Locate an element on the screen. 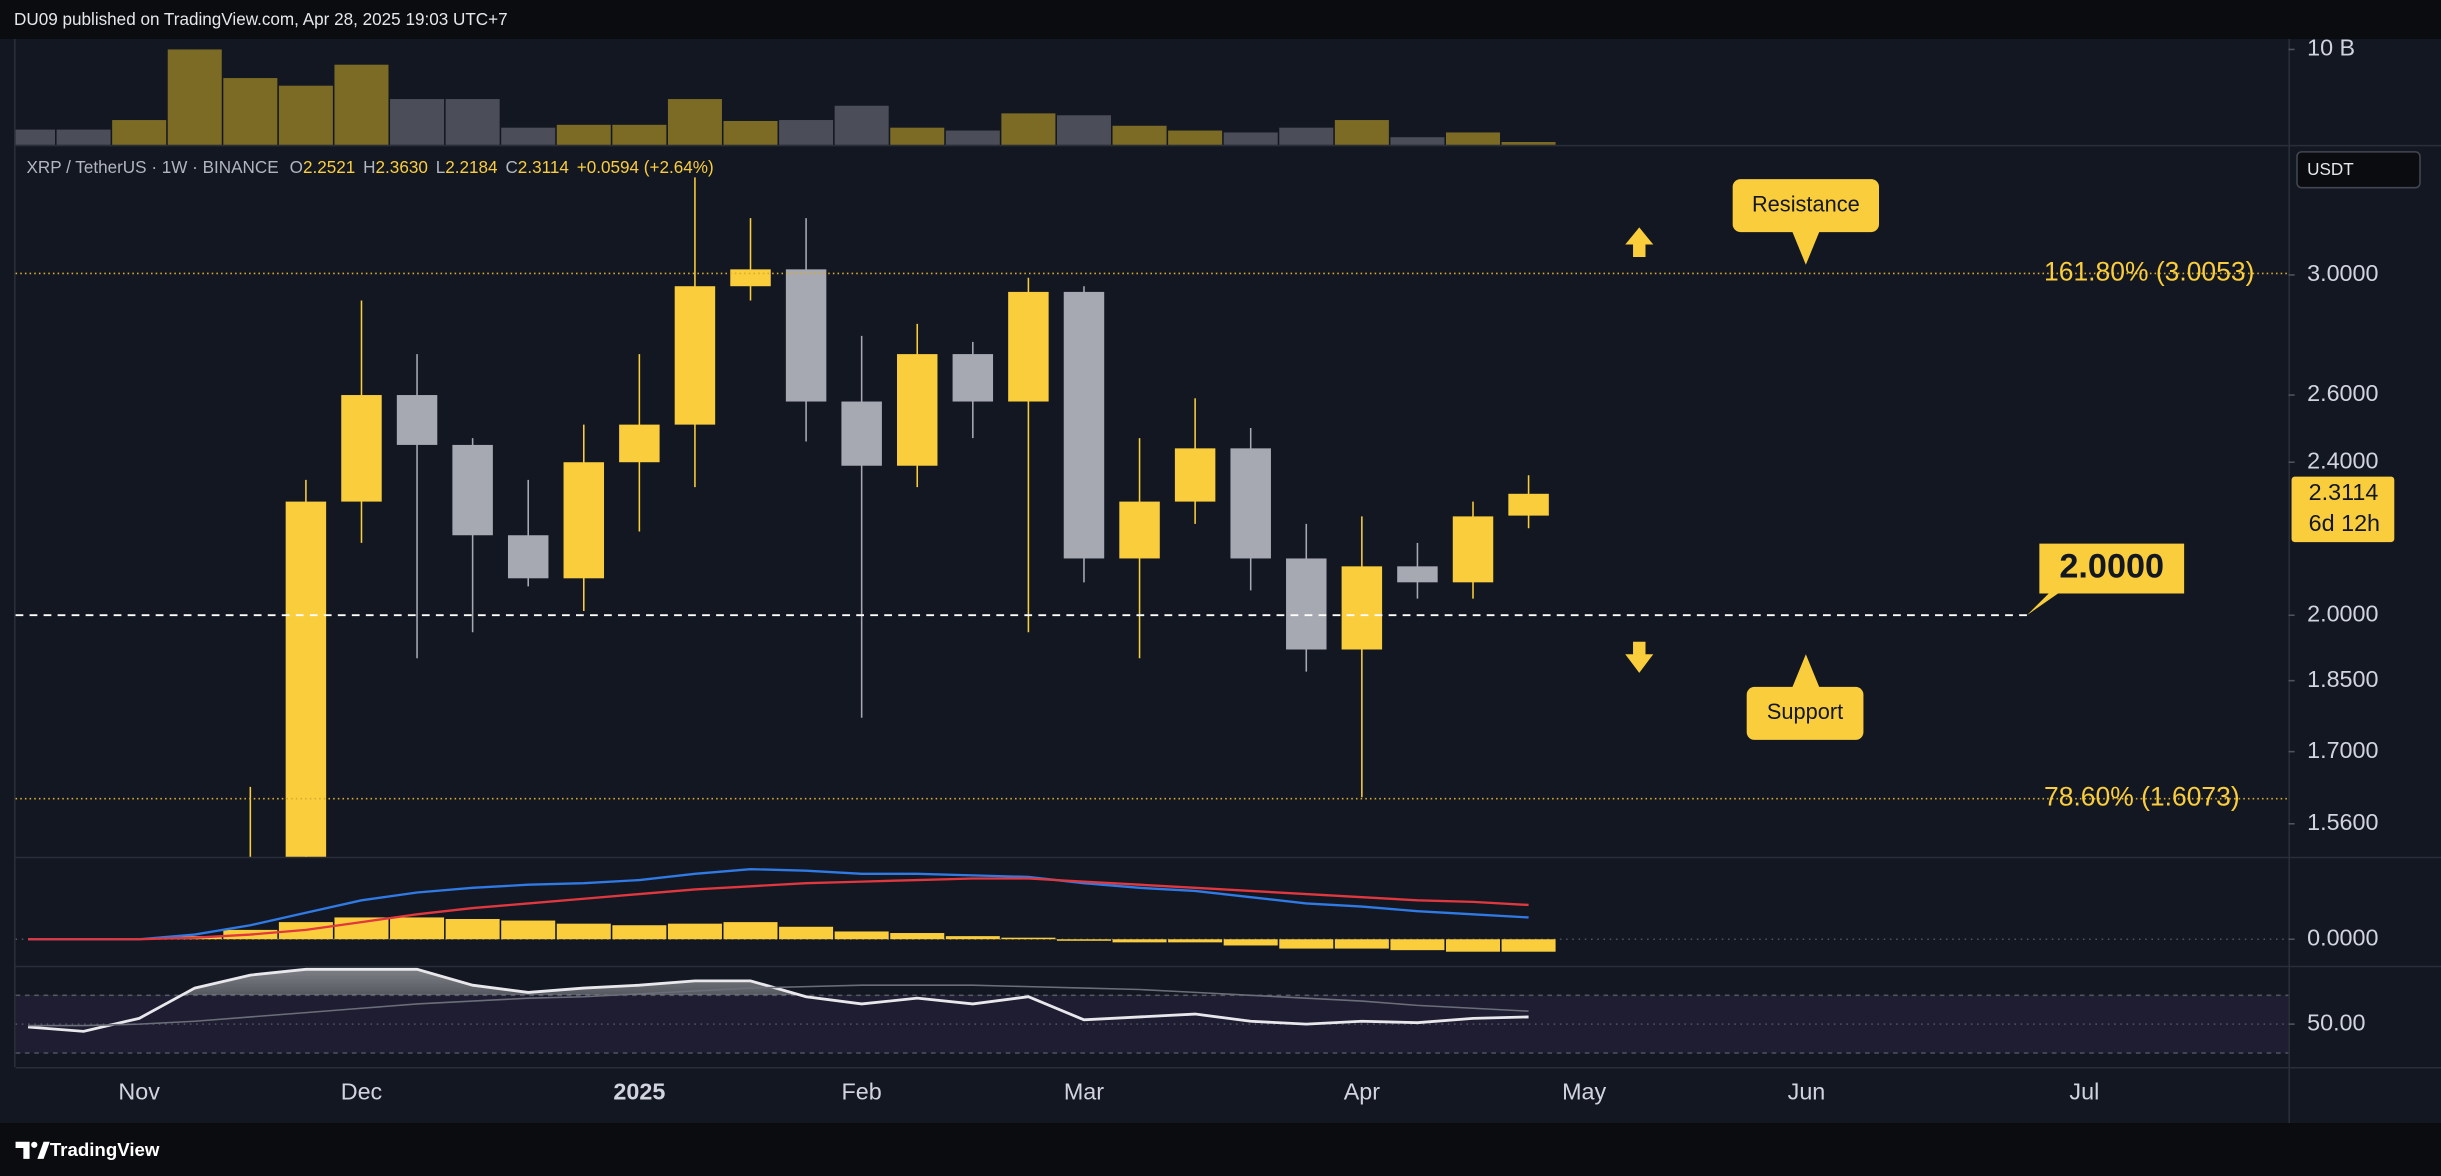  y-tick-label: 10 B is located at coordinates (2331, 48).